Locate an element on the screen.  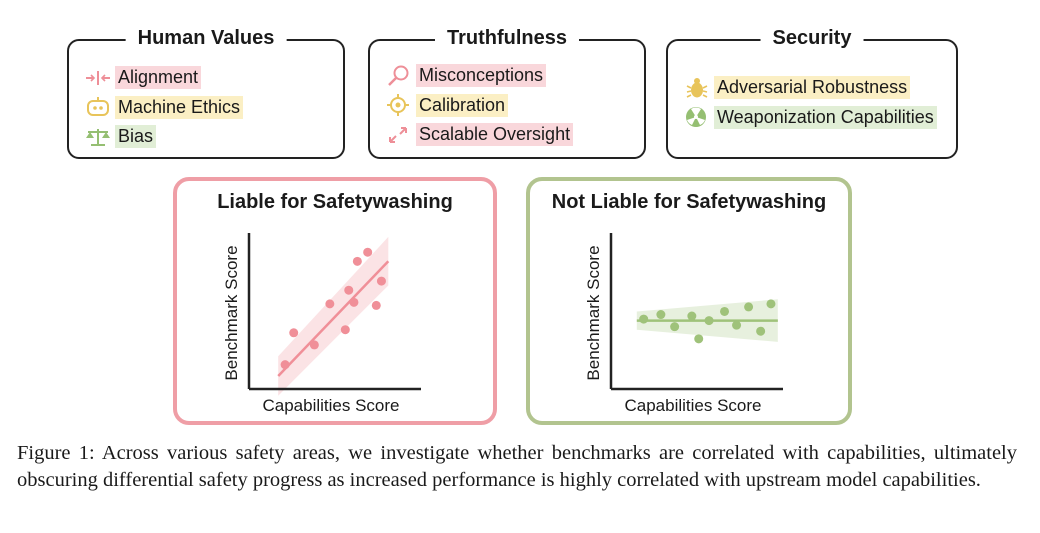
list-item: Adversarial Robustness is located at coordinates (810, 88).